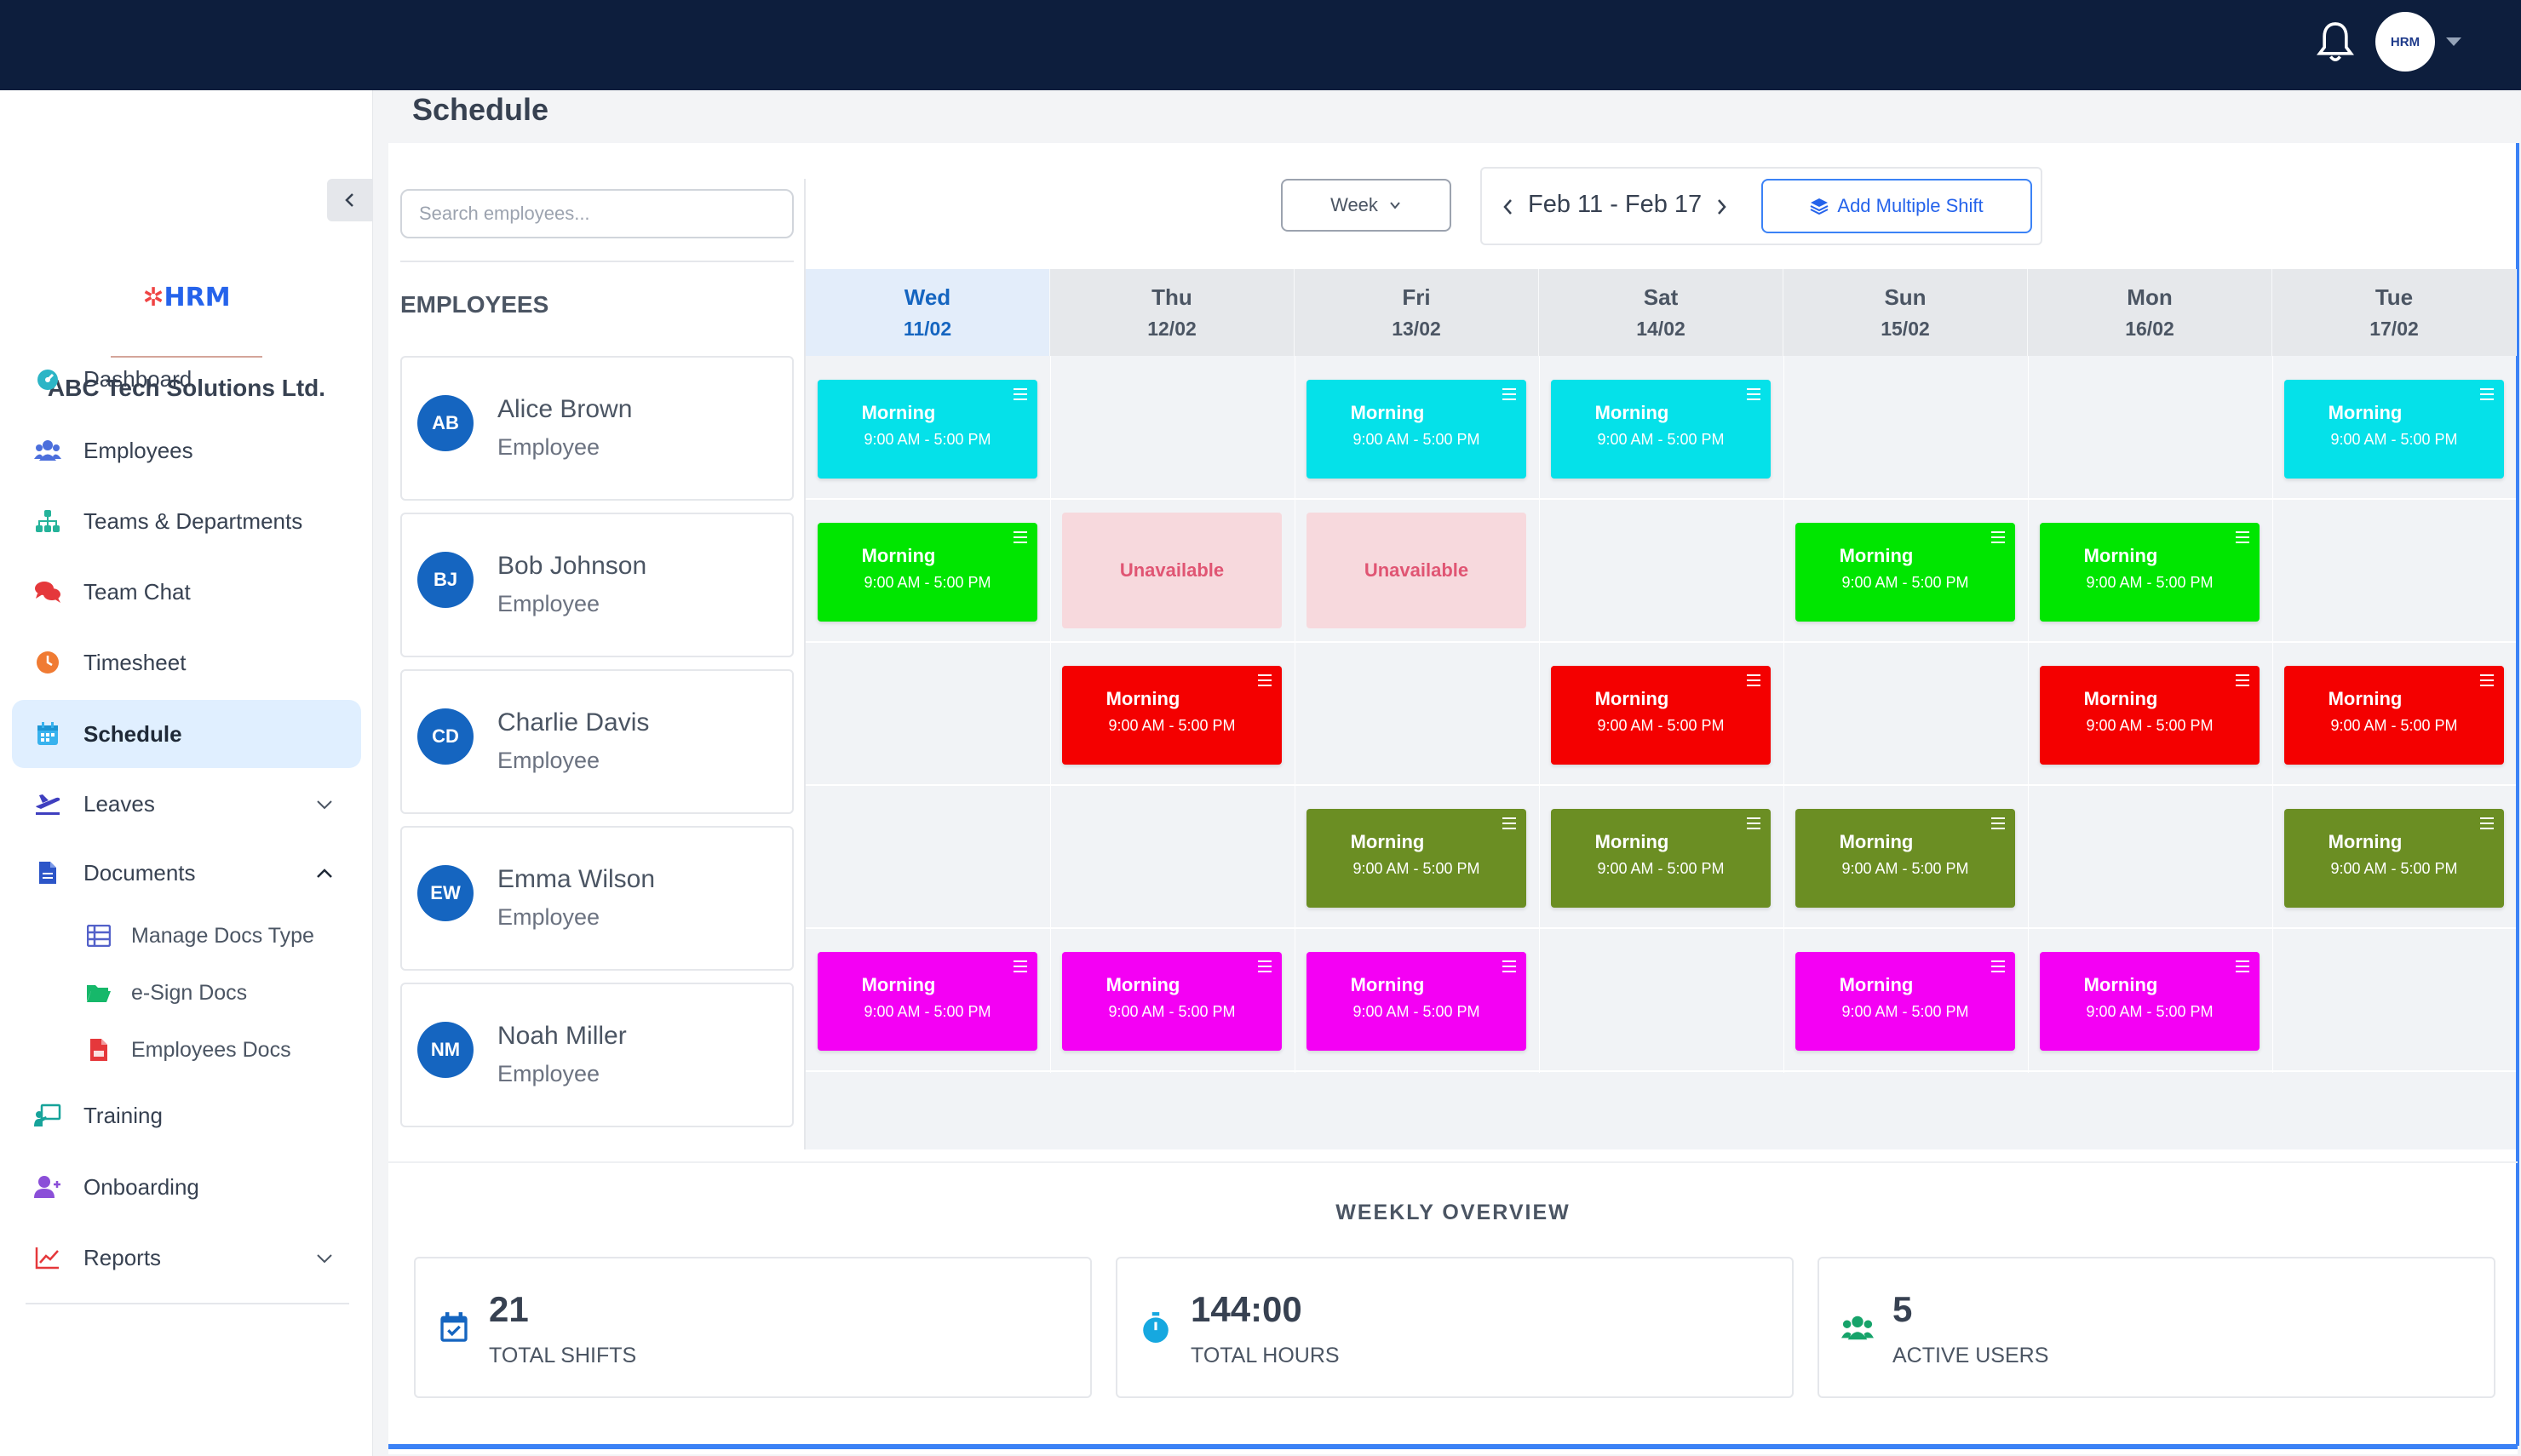 Image resolution: width=2521 pixels, height=1456 pixels. What do you see at coordinates (119, 803) in the screenshot?
I see `sidebar-item-label: Leaves` at bounding box center [119, 803].